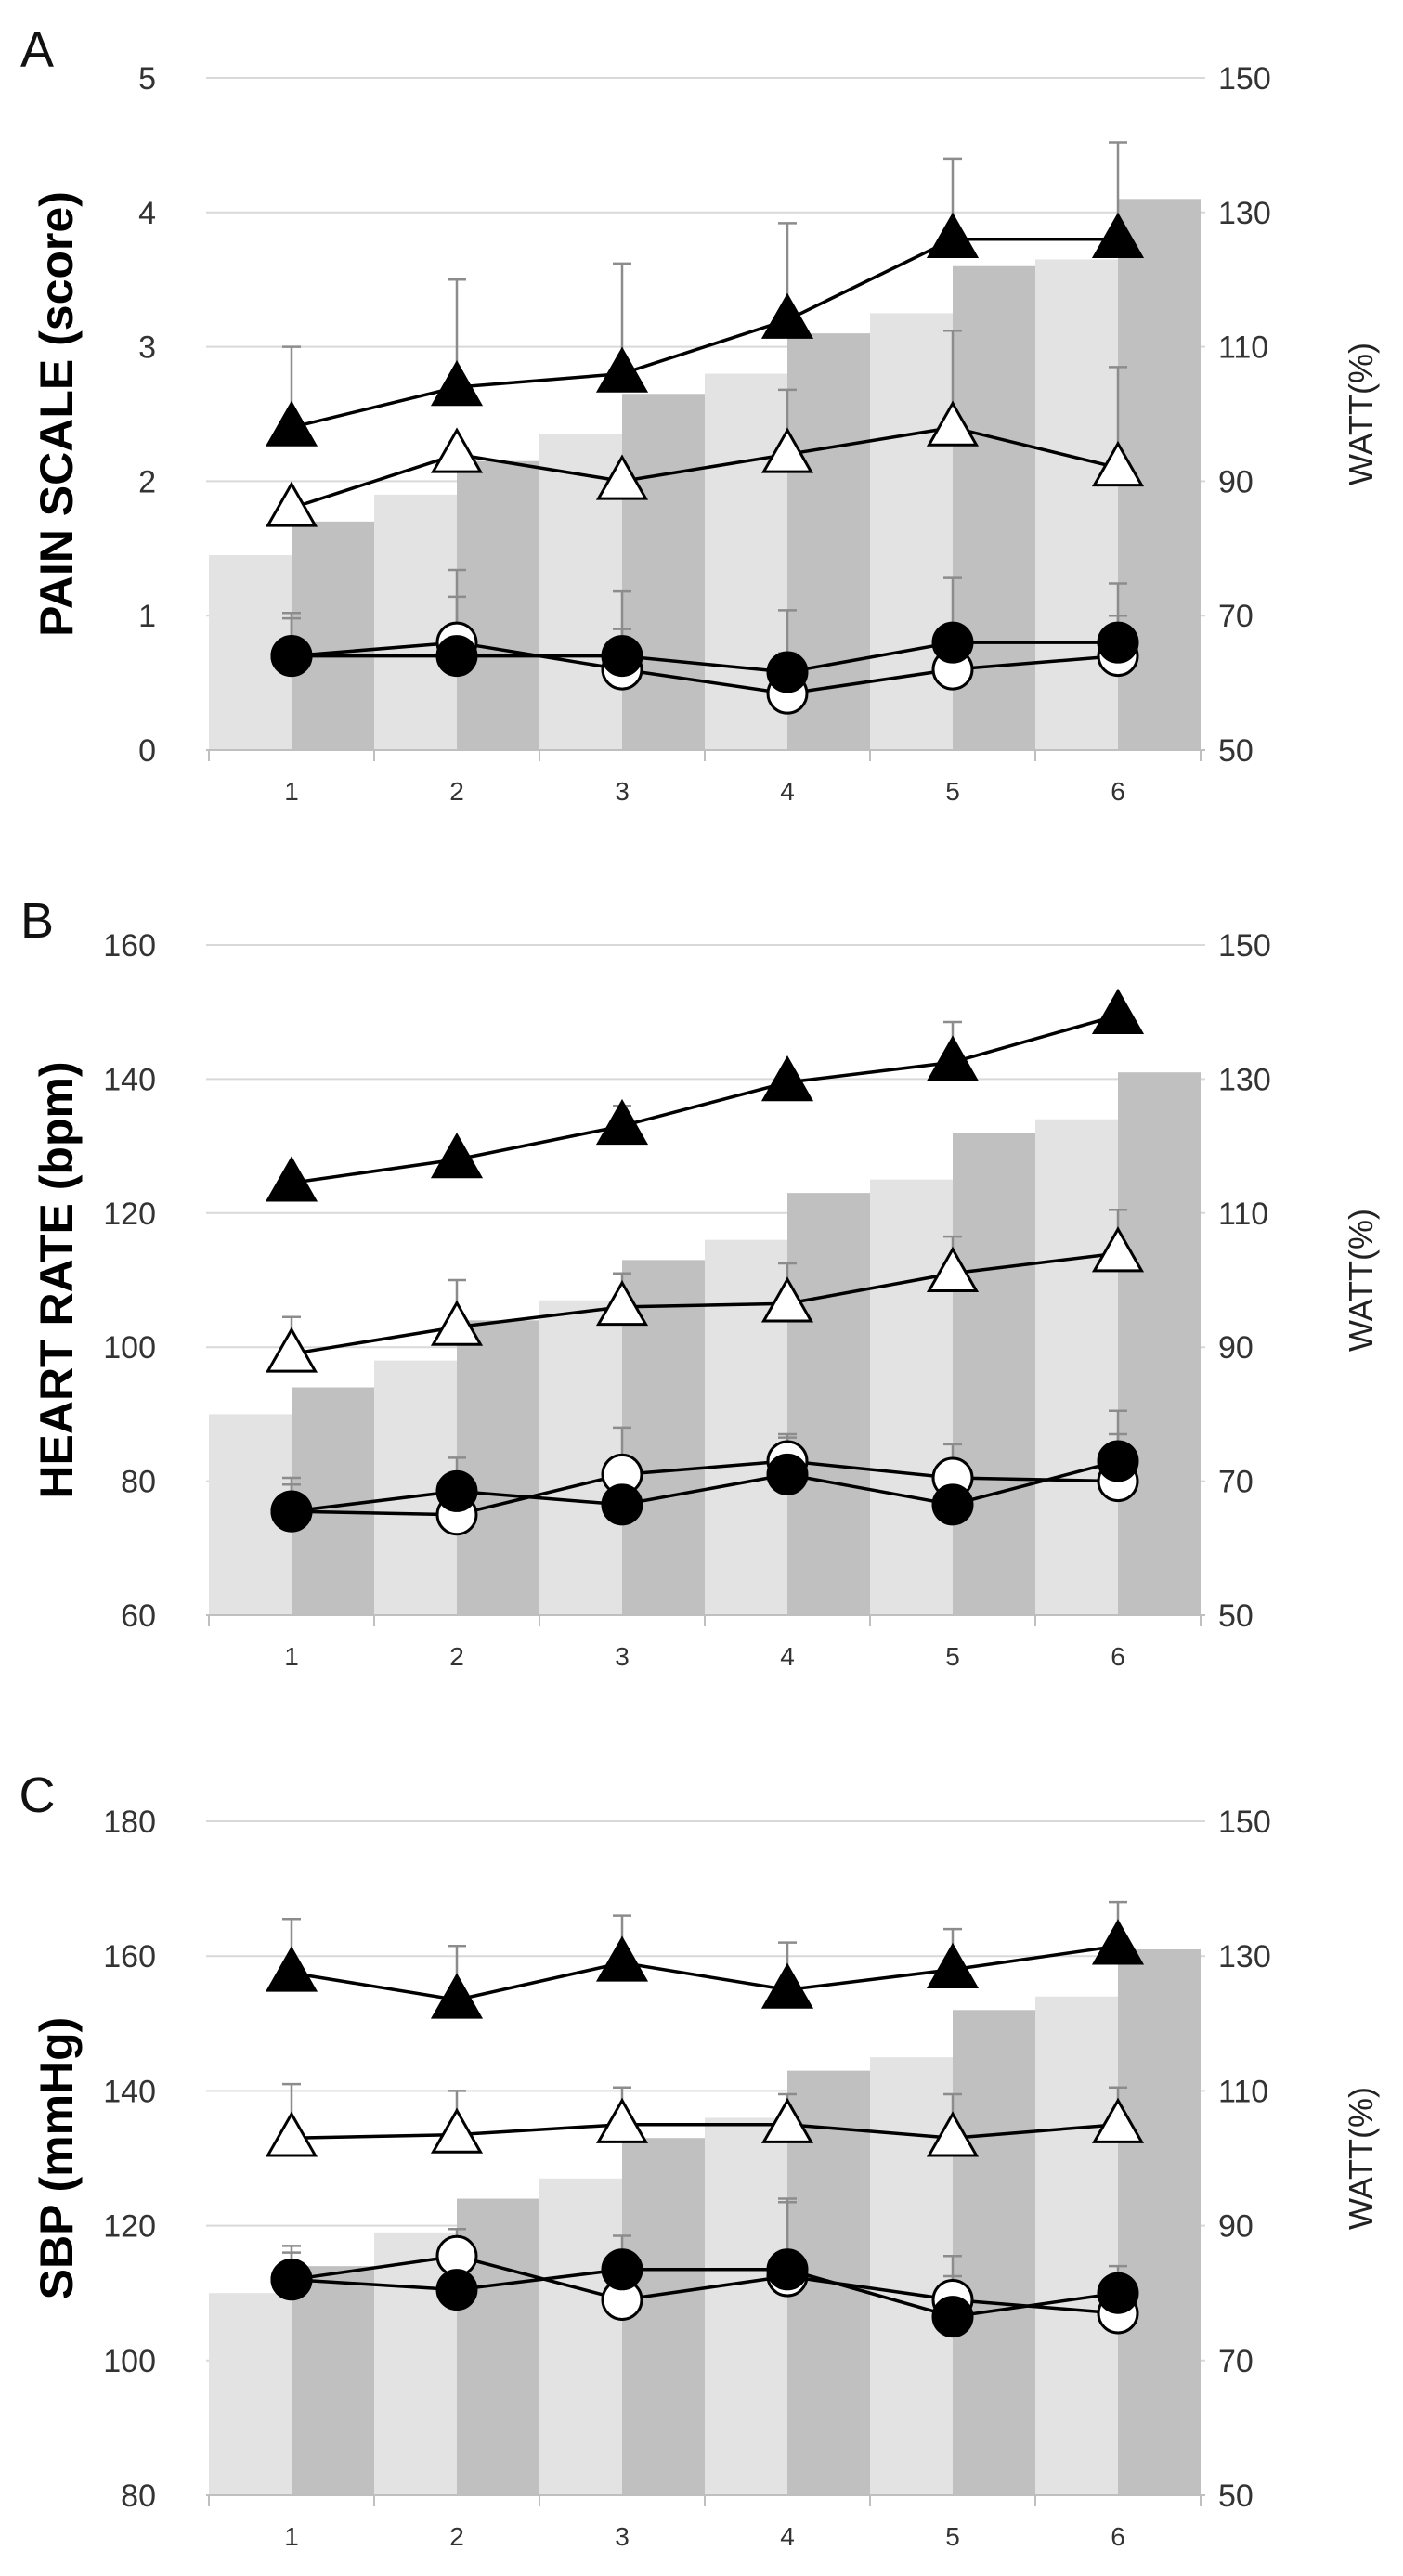  I want to click on x-tick-label: 1, so click(291, 1656).